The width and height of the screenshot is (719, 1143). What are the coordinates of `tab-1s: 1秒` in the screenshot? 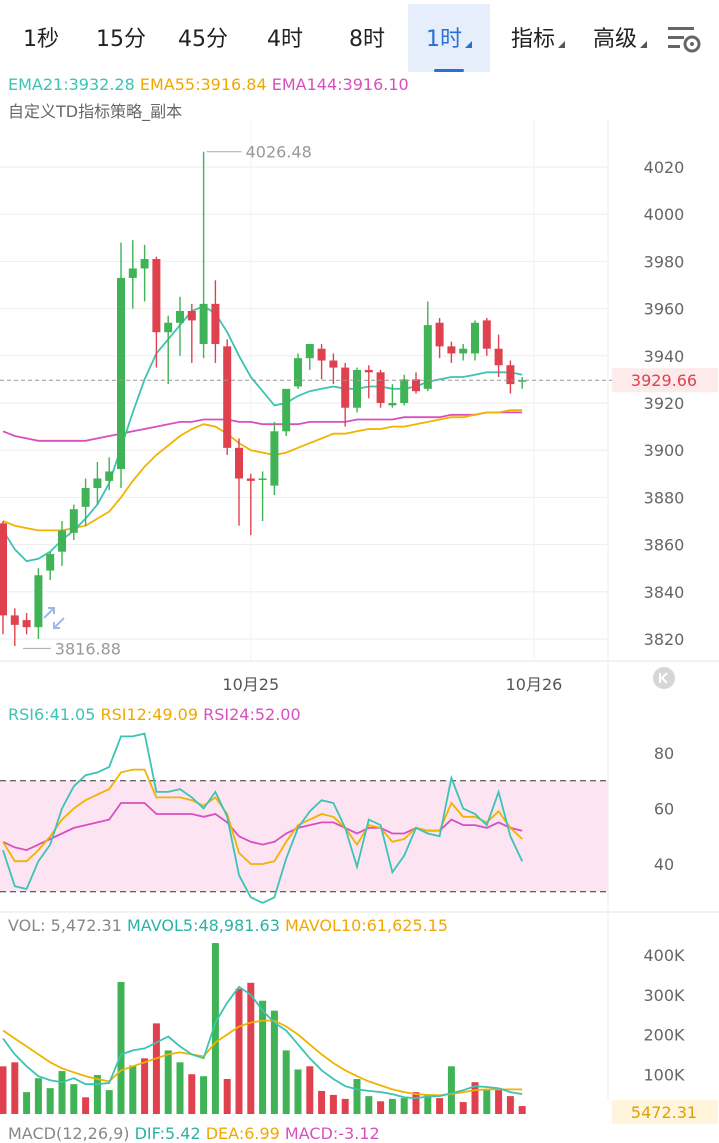 It's located at (41, 38).